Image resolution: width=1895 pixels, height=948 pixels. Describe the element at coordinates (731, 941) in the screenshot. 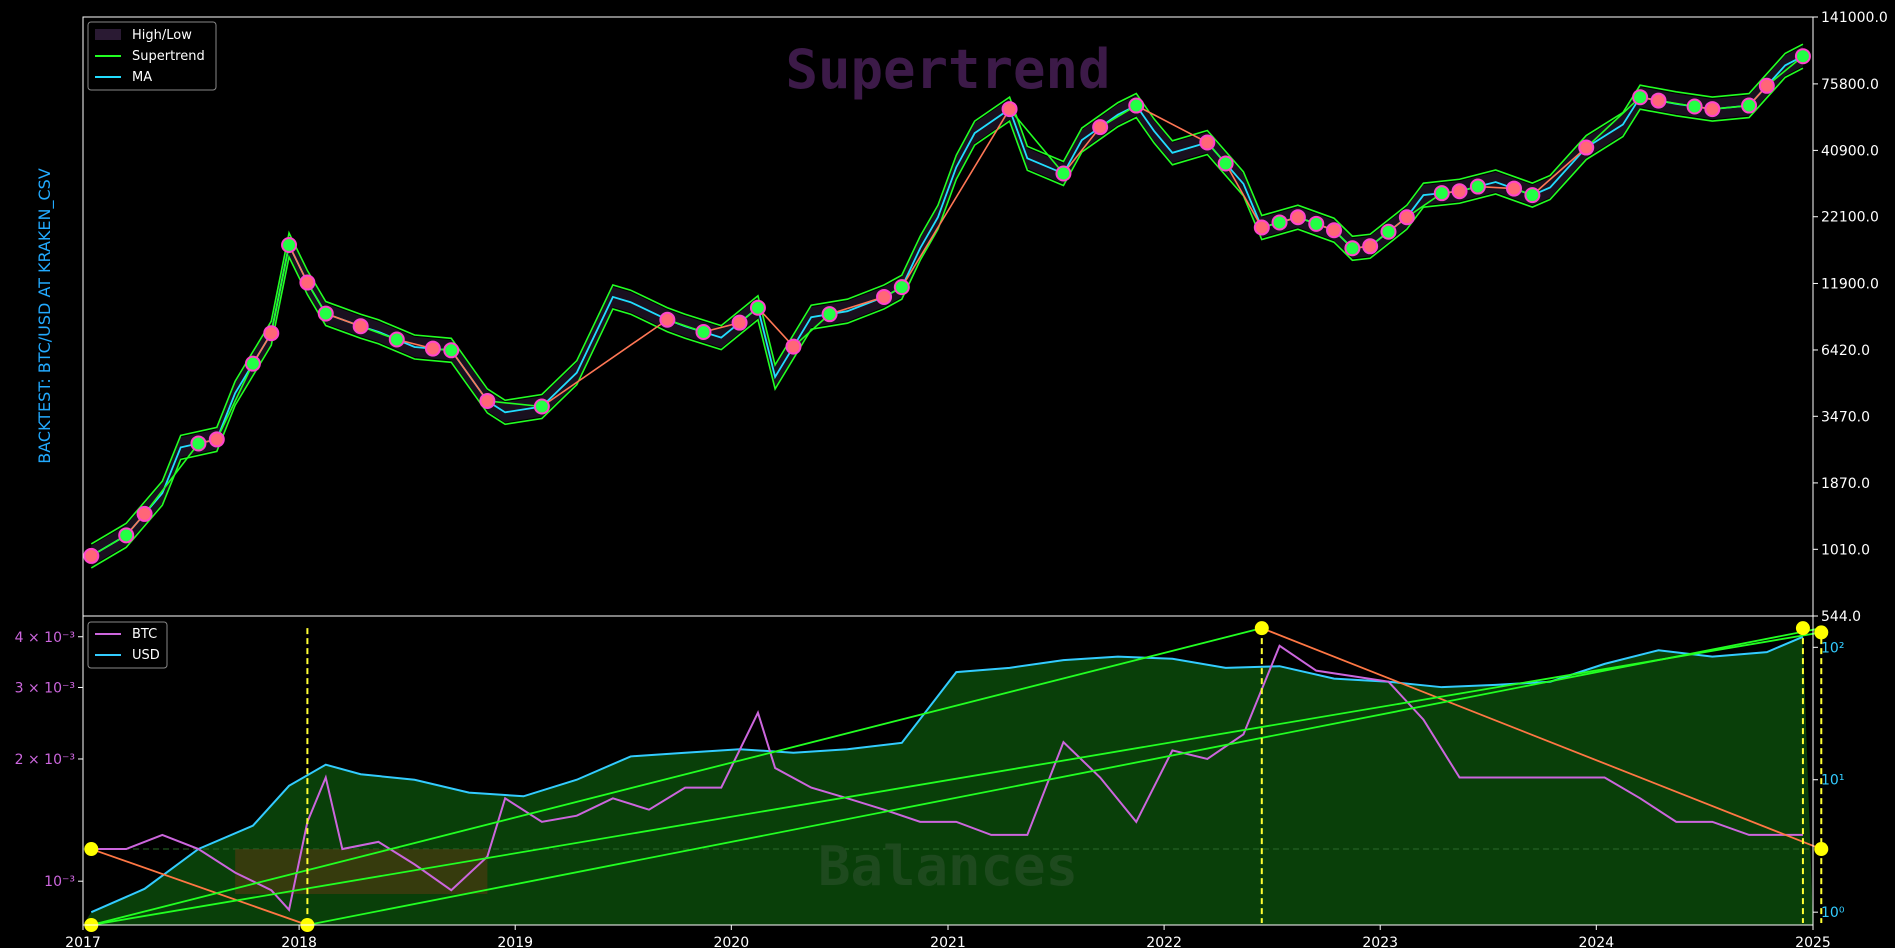

I see `x-tick-label: 2020` at that location.